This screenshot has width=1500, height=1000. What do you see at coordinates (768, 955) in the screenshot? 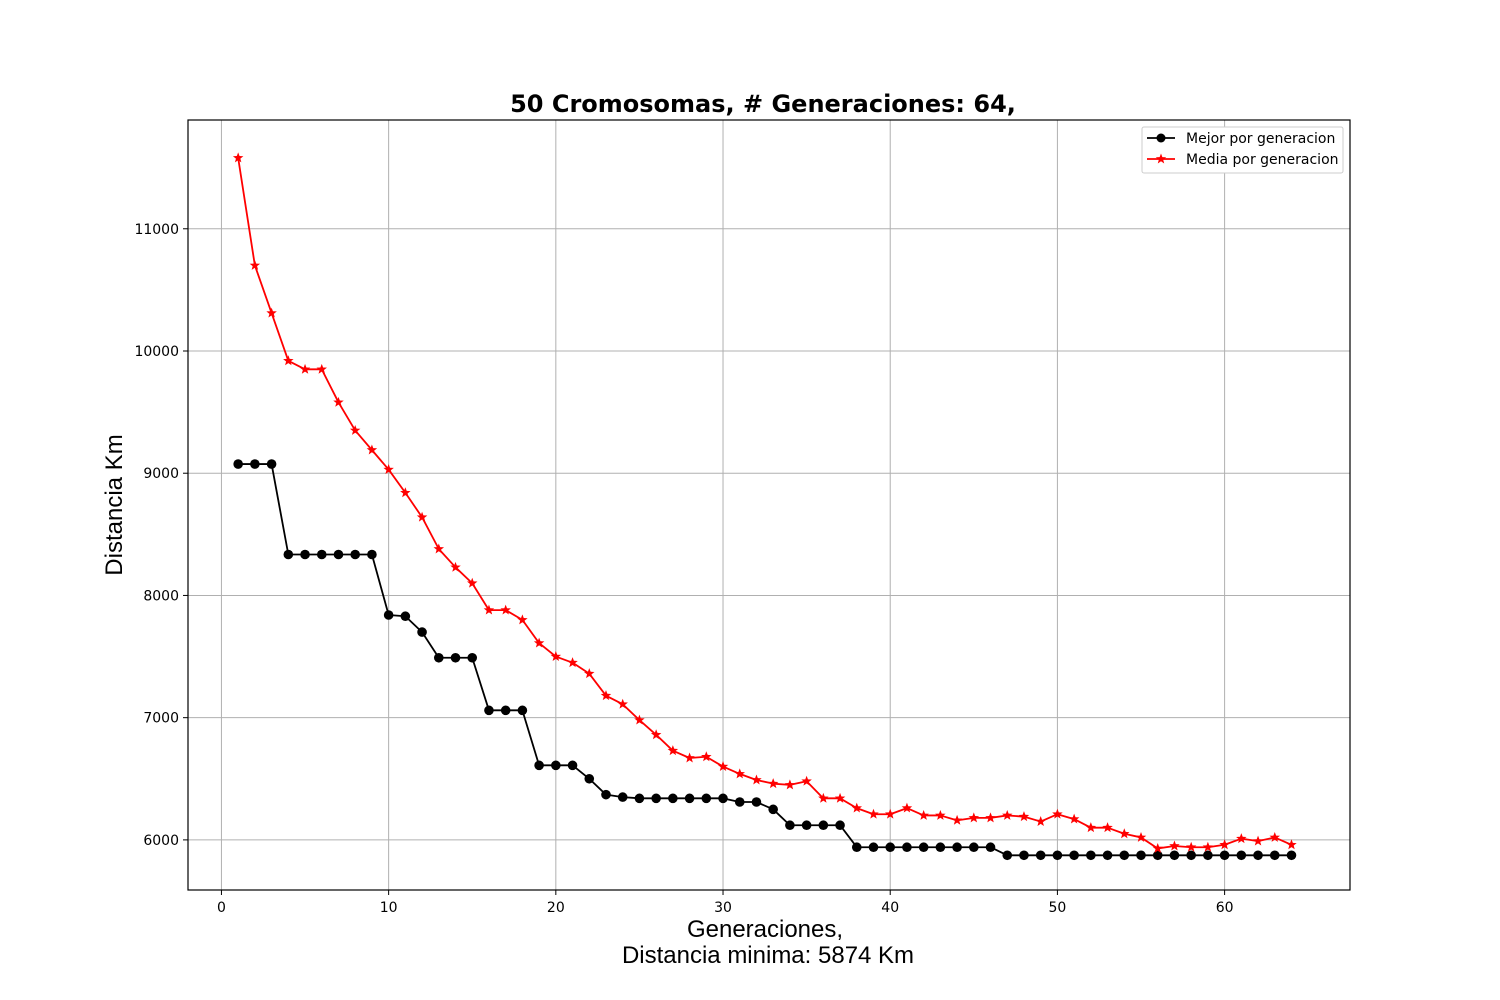
I see `x-axis-sublabel: Distancia minima: 5874 Km` at bounding box center [768, 955].